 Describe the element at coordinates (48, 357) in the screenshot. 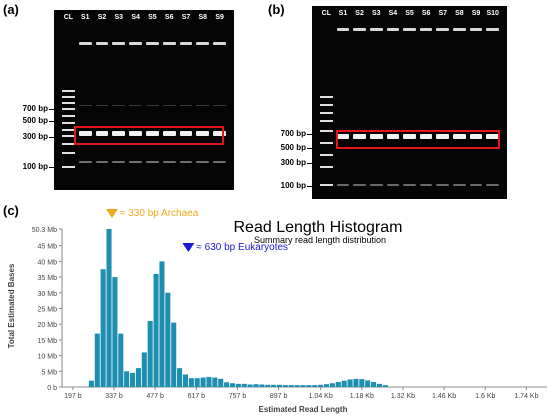

I see `y-tick-label: 10 Mb` at that location.